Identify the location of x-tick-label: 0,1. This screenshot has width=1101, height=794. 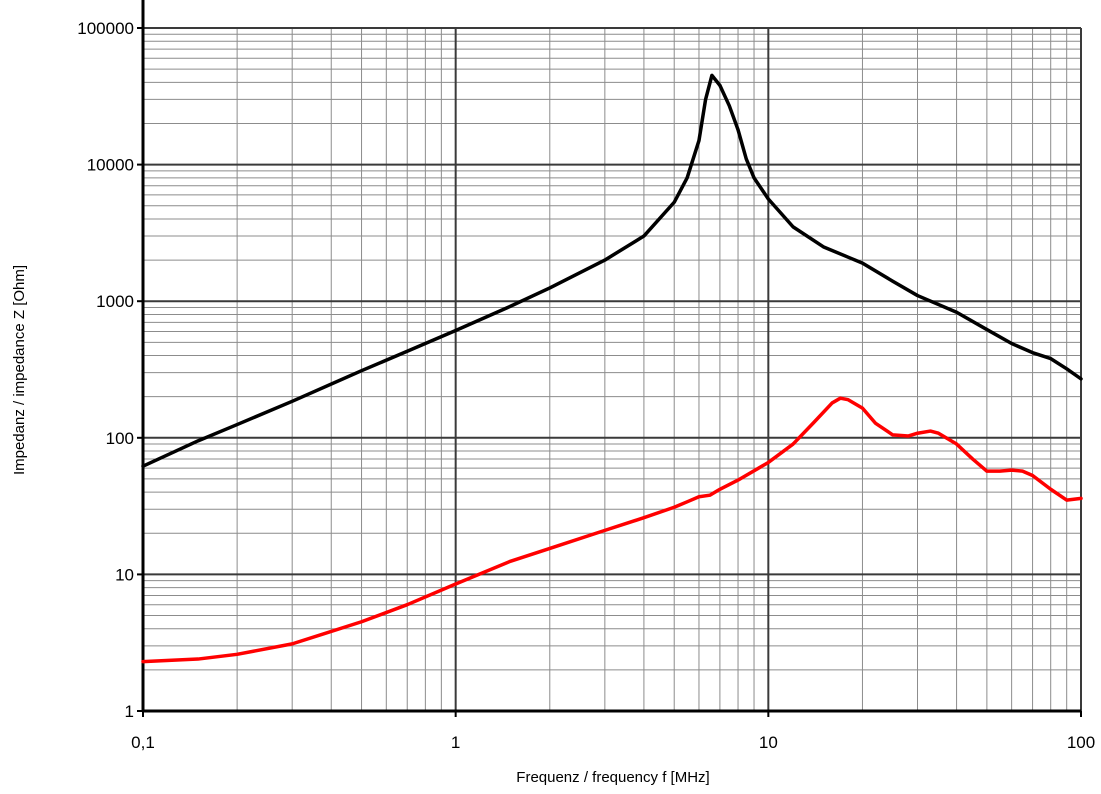
(143, 742).